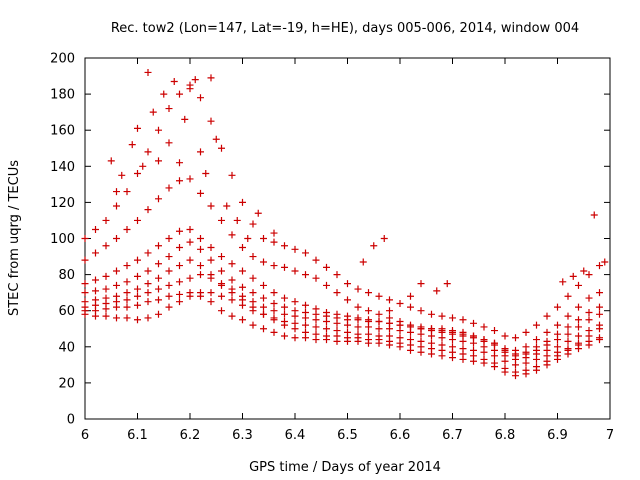  What do you see at coordinates (400, 435) in the screenshot?
I see `x-tick-label: 6.6` at bounding box center [400, 435].